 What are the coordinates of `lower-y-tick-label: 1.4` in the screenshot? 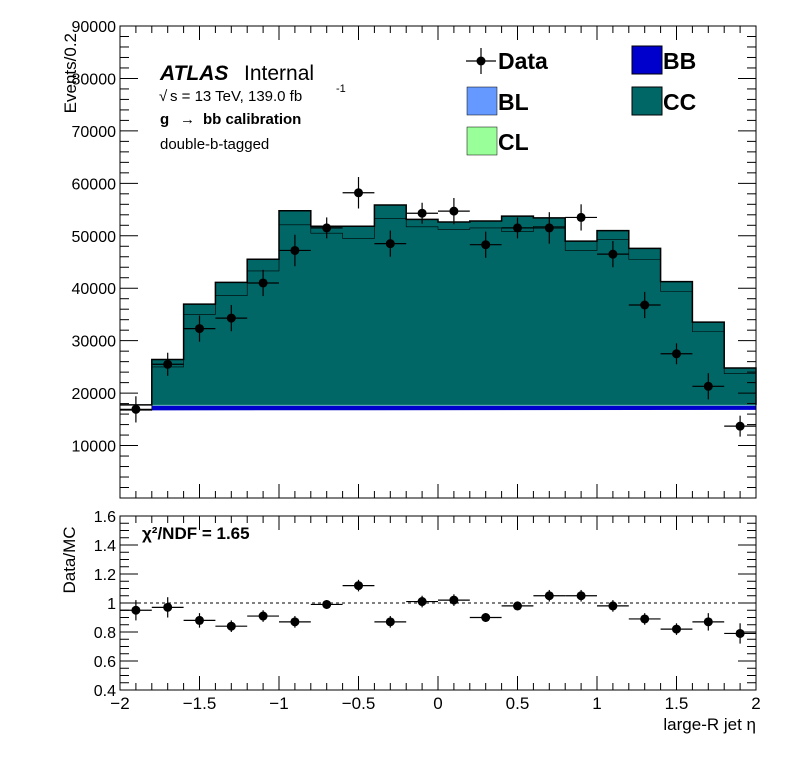 It's located at (105, 546).